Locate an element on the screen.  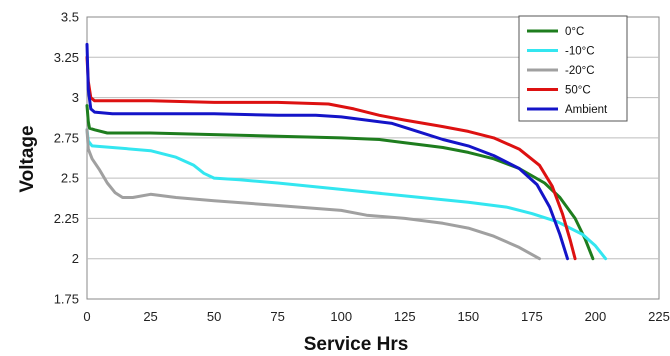
x-tick-label: 75 is located at coordinates (277, 316).